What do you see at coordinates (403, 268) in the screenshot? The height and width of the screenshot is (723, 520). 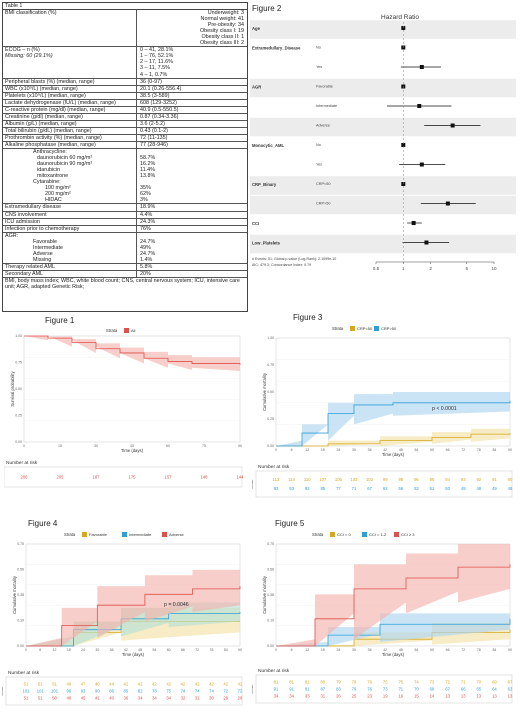 I see `x-tick-label: 1` at bounding box center [403, 268].